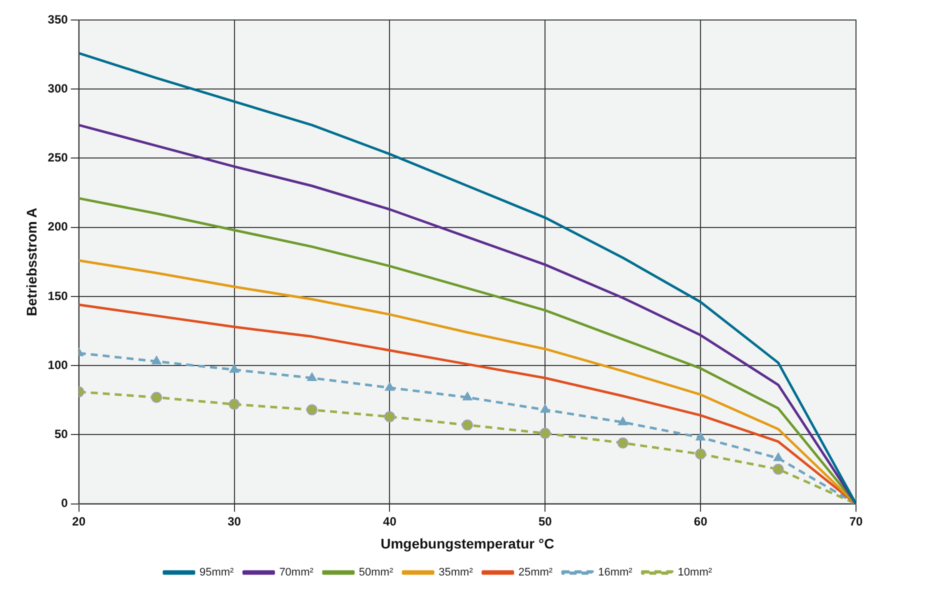  What do you see at coordinates (615, 572) in the screenshot?
I see `legend-label: 16mm²` at bounding box center [615, 572].